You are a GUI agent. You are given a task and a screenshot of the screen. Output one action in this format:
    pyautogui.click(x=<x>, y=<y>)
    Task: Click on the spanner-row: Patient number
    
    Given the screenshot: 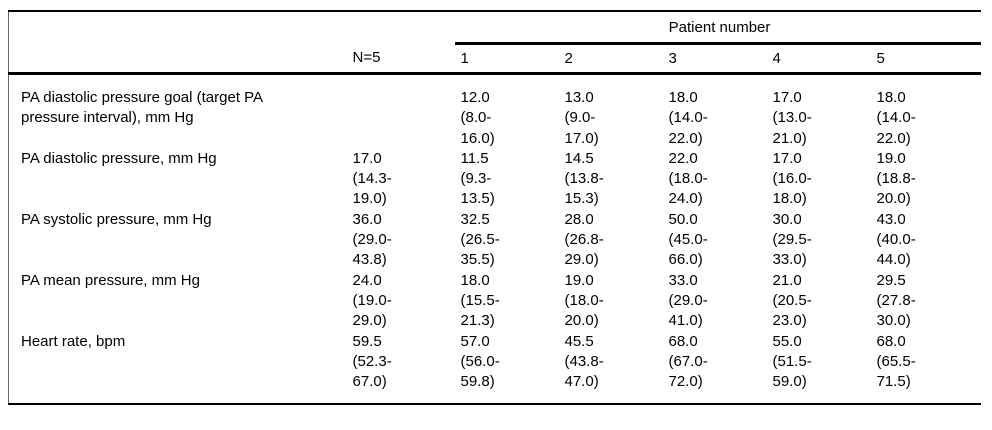 What is the action you would take?
    pyautogui.click(x=495, y=28)
    